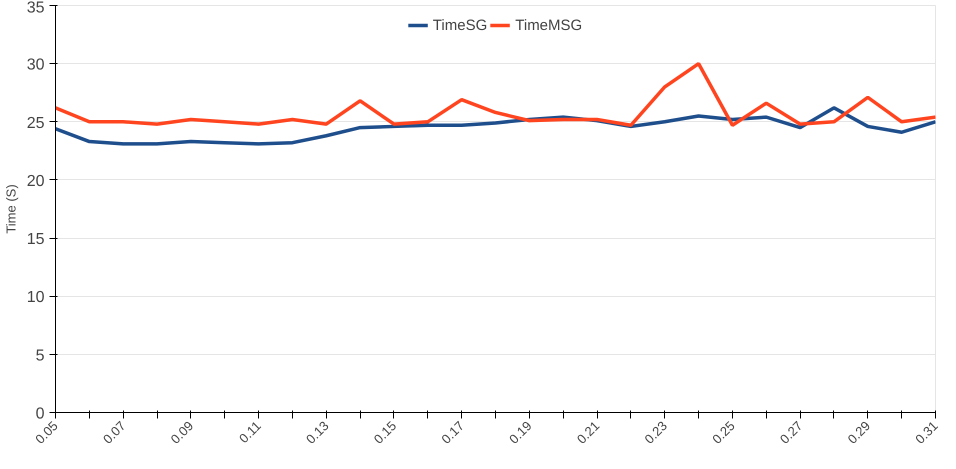 This screenshot has width=956, height=469. What do you see at coordinates (520, 432) in the screenshot?
I see `x-tick-label: 0.19` at bounding box center [520, 432].